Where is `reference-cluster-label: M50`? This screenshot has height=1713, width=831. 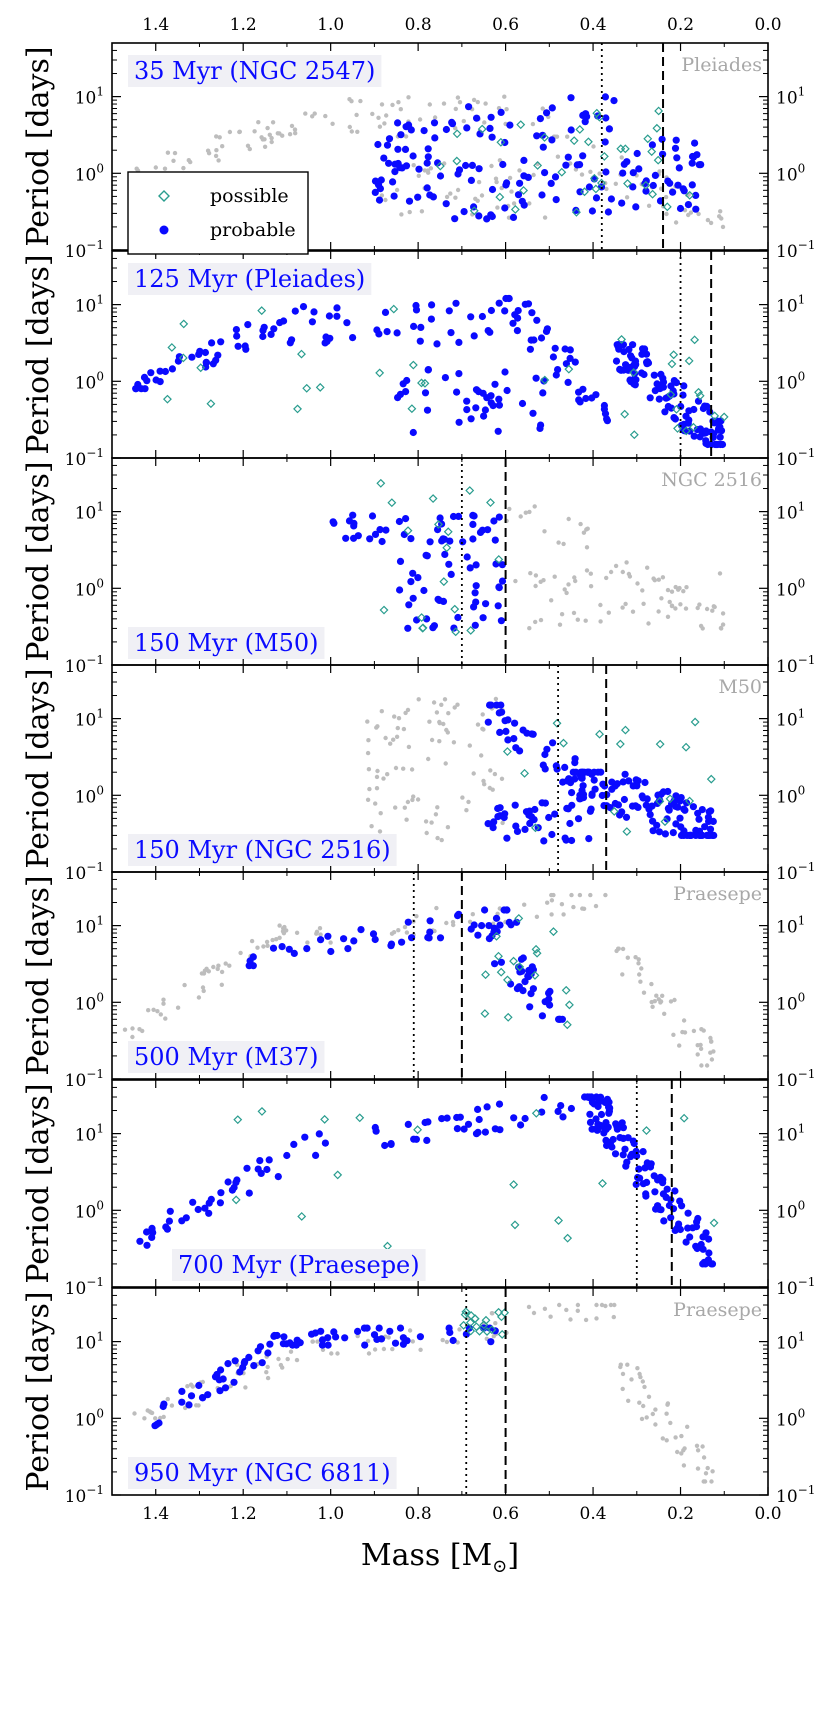 reference-cluster-label: M50 is located at coordinates (740, 687).